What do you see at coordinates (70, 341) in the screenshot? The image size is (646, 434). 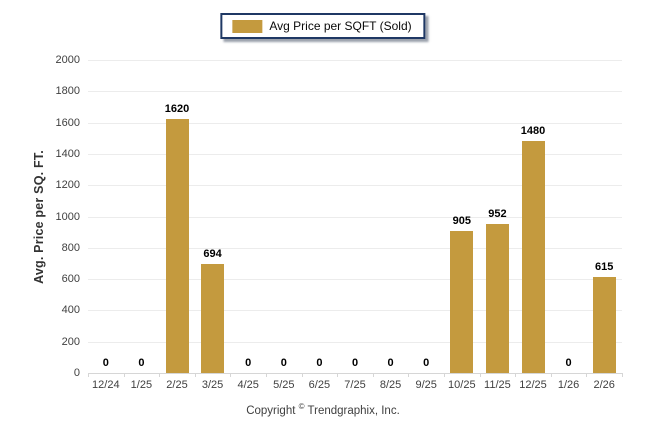 I see `y-tick-label: 200` at bounding box center [70, 341].